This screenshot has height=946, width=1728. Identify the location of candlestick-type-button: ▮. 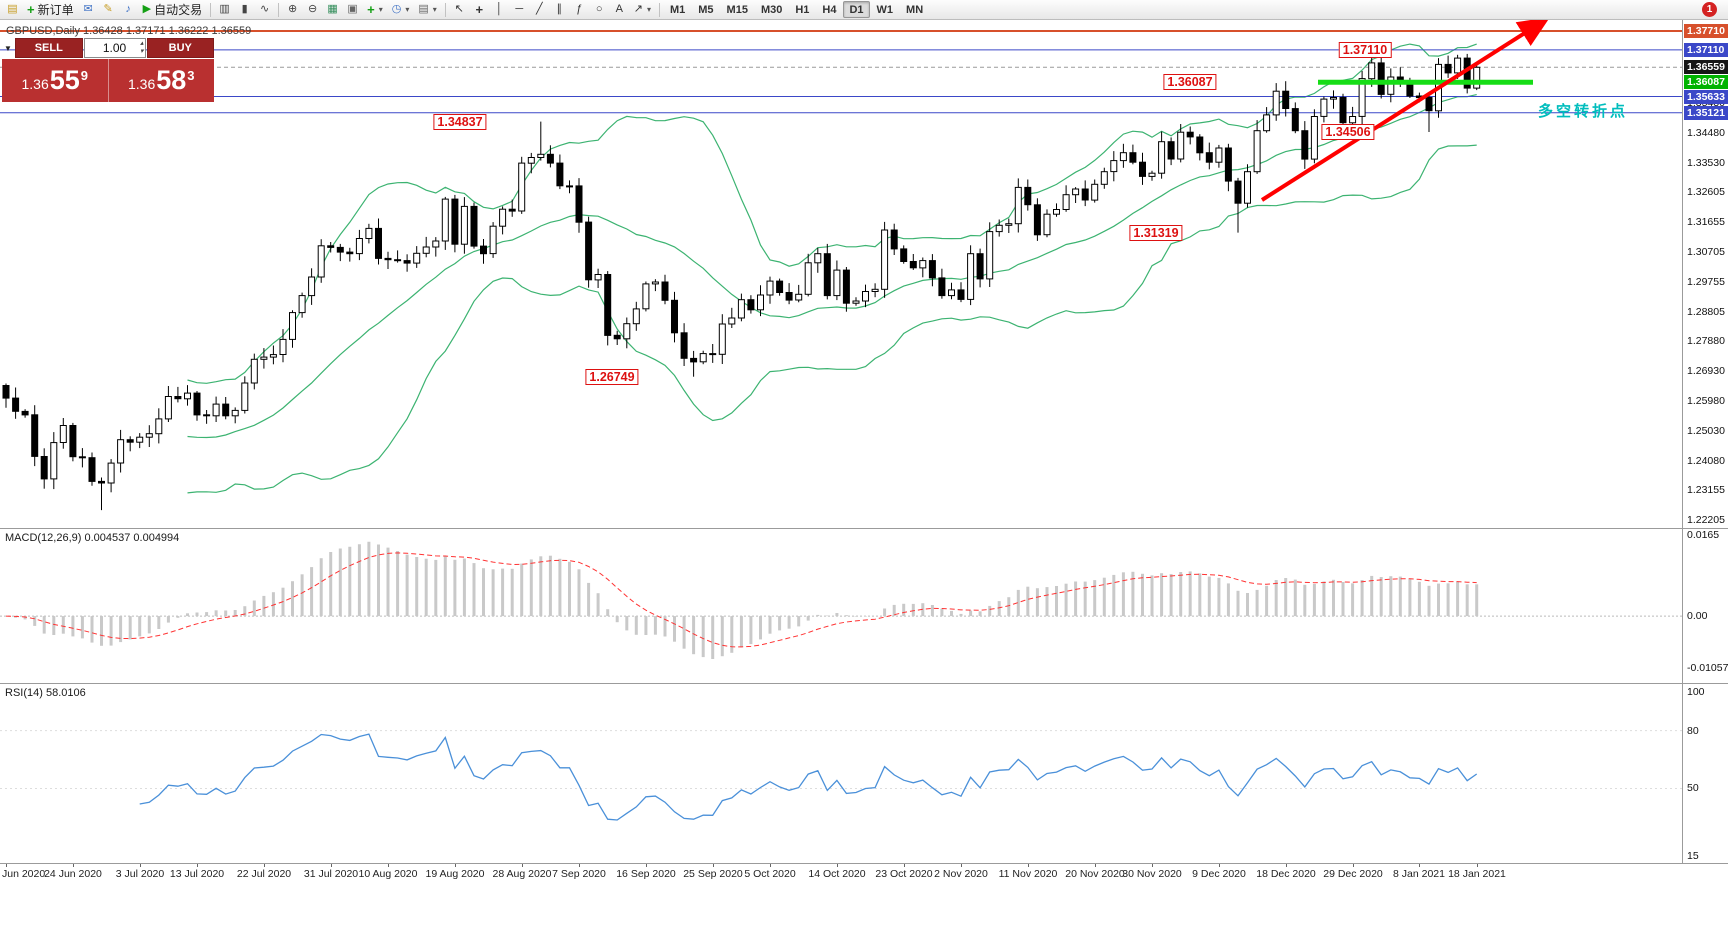
(244, 9).